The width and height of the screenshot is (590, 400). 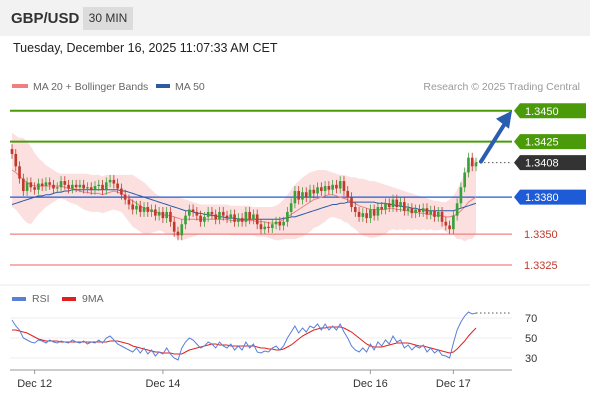 I want to click on price-tag-label: 1.3380, so click(x=542, y=198).